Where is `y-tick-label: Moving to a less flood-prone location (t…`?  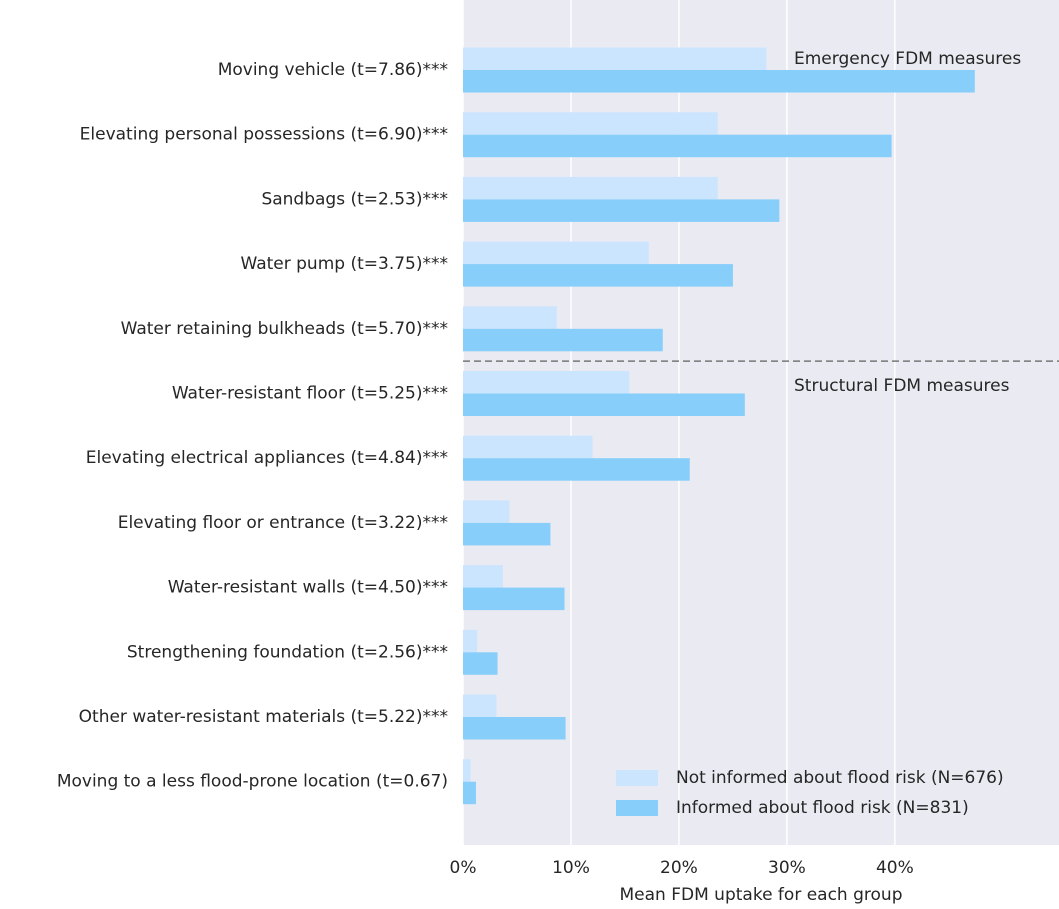 y-tick-label: Moving to a less flood-prone location (t… is located at coordinates (252, 782).